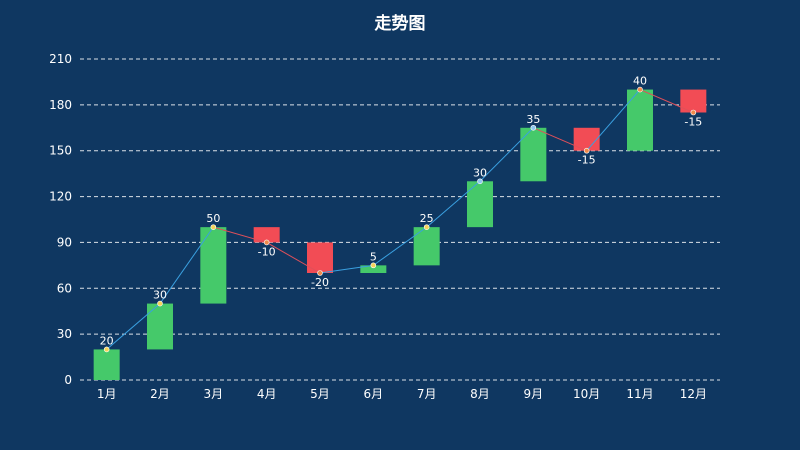  Describe the element at coordinates (160, 394) in the screenshot. I see `x-tick-label: 2月` at that location.